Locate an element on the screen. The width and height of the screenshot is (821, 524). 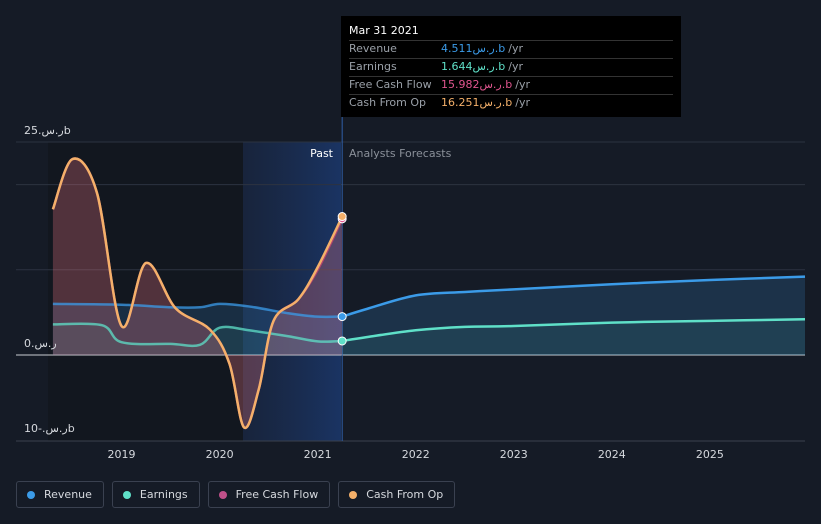
tooltip-label: Cash From Op is located at coordinates (388, 102).